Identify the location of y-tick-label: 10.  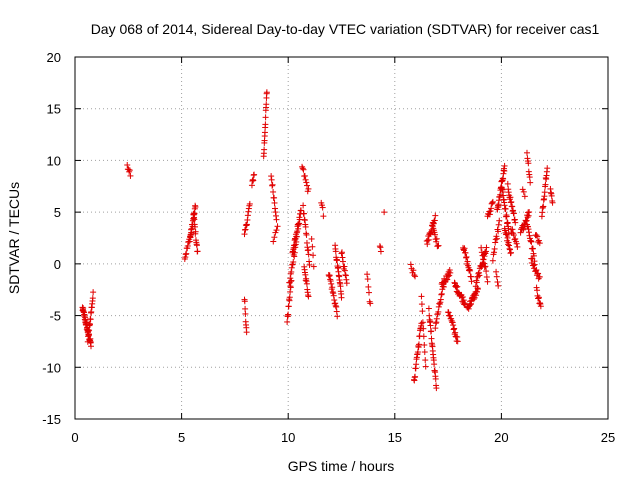
(54, 160).